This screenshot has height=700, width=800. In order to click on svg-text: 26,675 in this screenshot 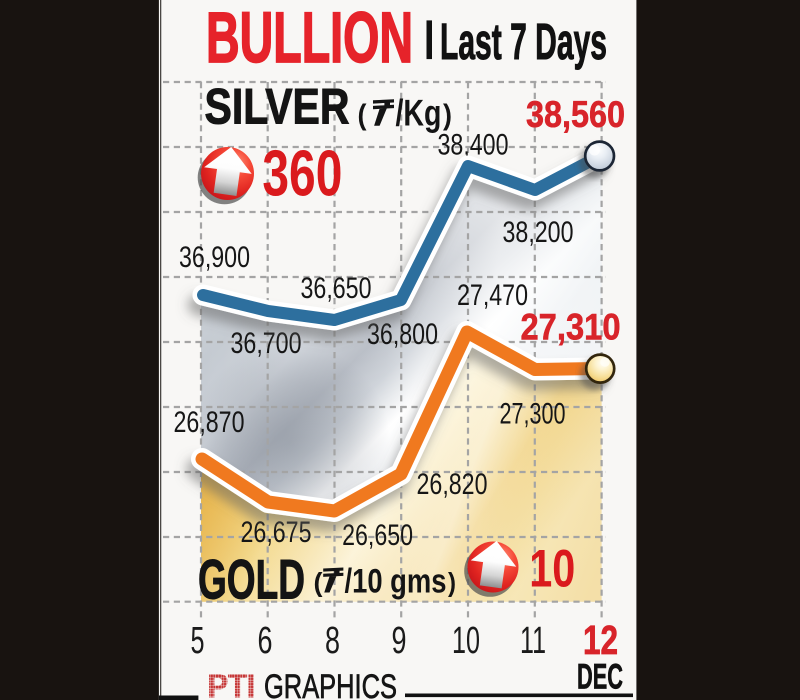, I will do `click(276, 532)`.